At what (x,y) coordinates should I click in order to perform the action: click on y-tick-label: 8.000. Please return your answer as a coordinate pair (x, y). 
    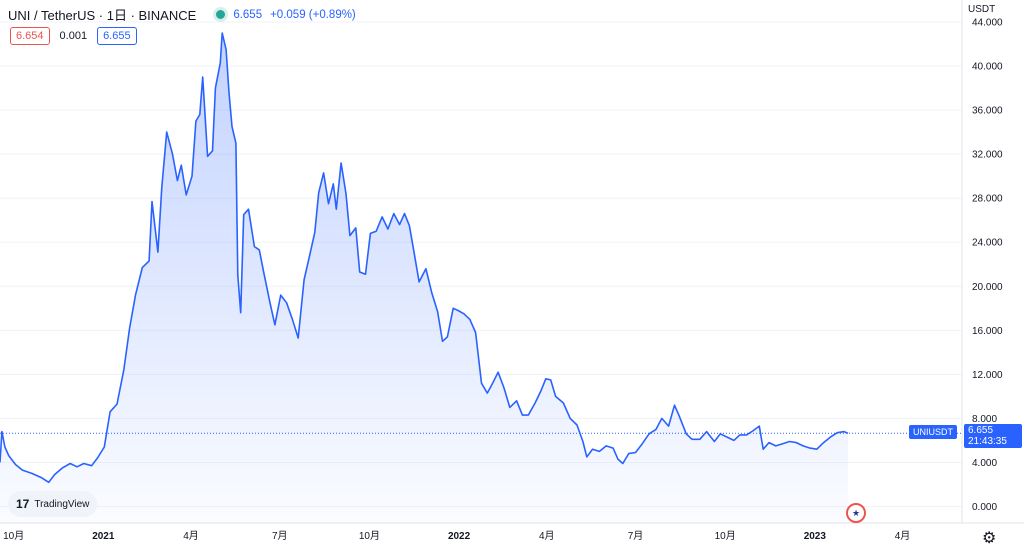
    Looking at the image, I should click on (984, 419).